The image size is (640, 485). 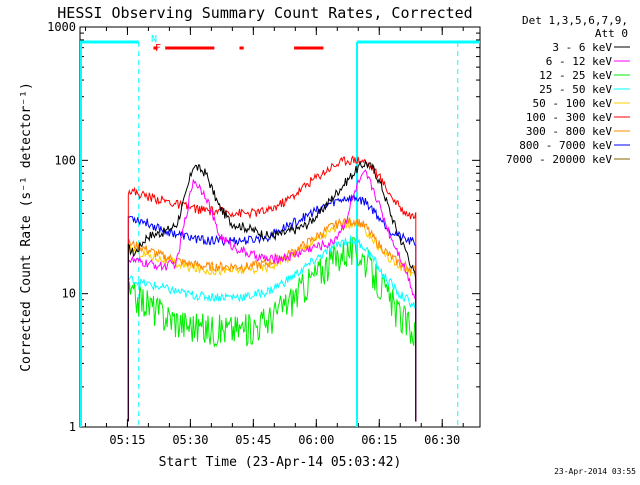 I want to click on legend-label: 6 - 12 keV, so click(x=579, y=61).